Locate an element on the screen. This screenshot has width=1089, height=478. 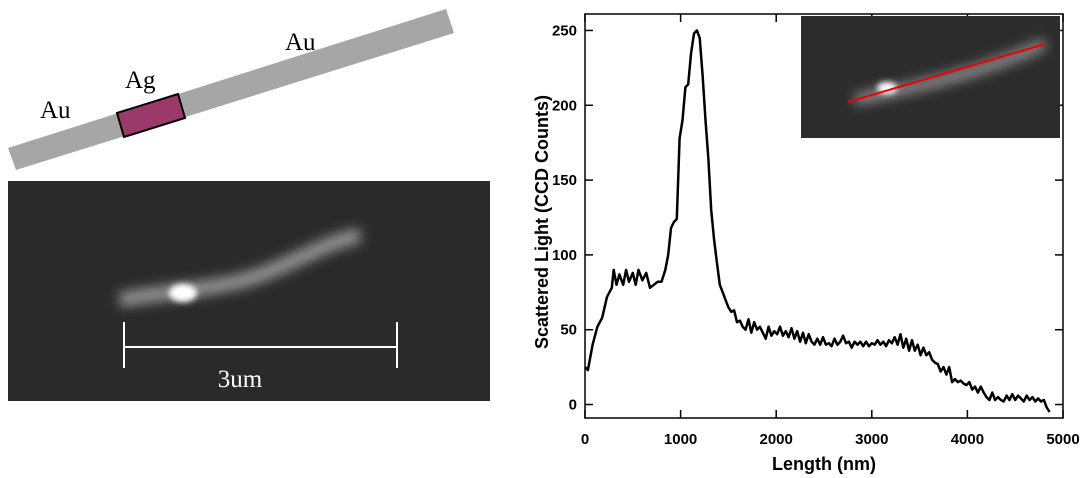
scale-label: 3um is located at coordinates (240, 379).